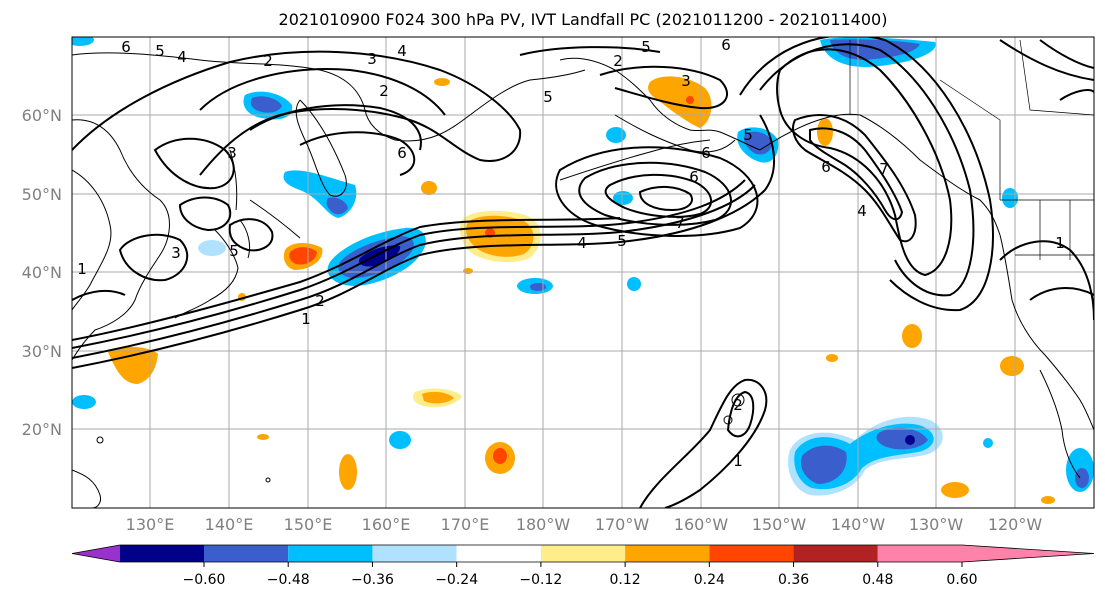  What do you see at coordinates (660, 104) in the screenshot?
I see `alaska-coast` at bounding box center [660, 104].